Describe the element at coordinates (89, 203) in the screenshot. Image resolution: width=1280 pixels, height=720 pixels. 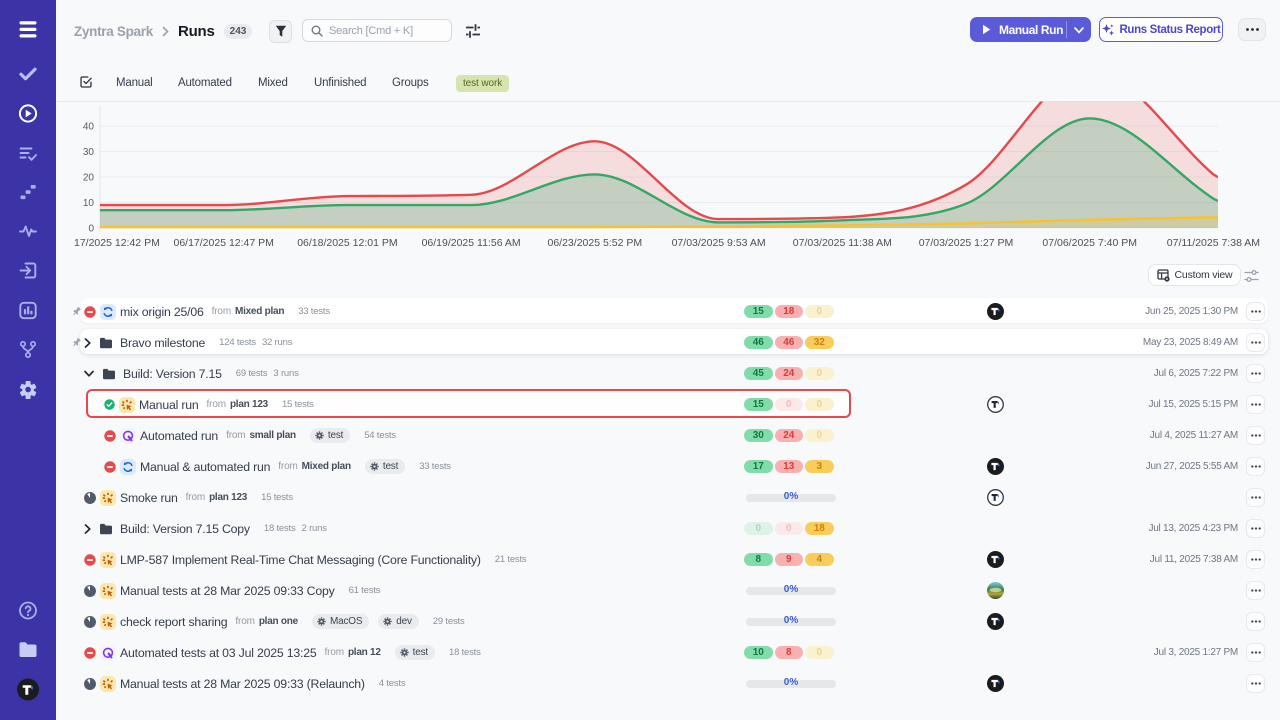
I see `svg-text: 10` at that location.